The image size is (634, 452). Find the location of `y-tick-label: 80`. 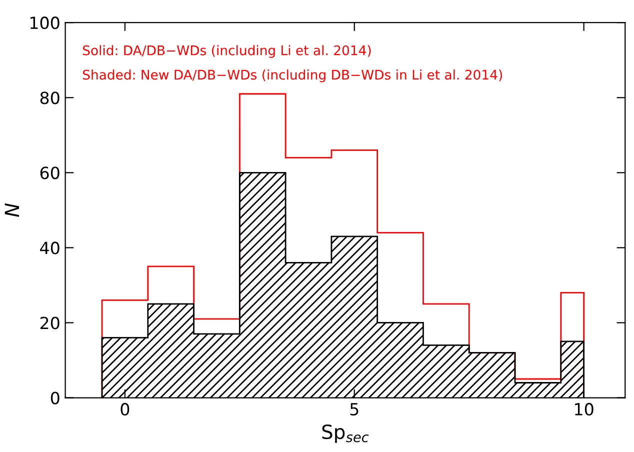

y-tick-label: 80 is located at coordinates (50, 98).